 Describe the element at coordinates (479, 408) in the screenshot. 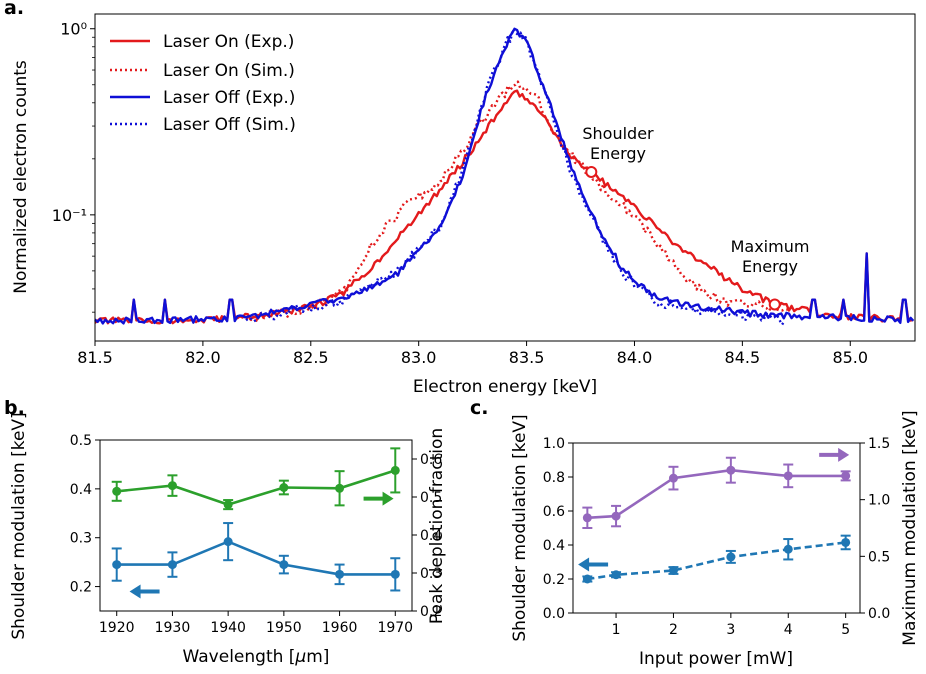

I see `panel-c-letter: c.` at that location.